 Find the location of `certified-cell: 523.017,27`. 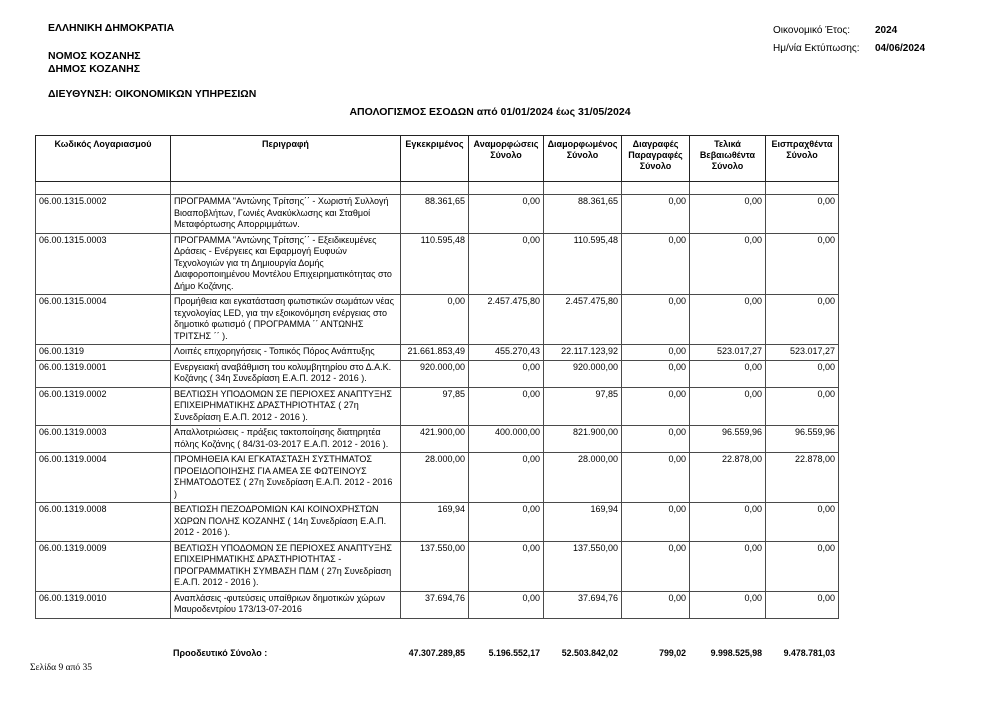

certified-cell: 523.017,27 is located at coordinates (727, 352).